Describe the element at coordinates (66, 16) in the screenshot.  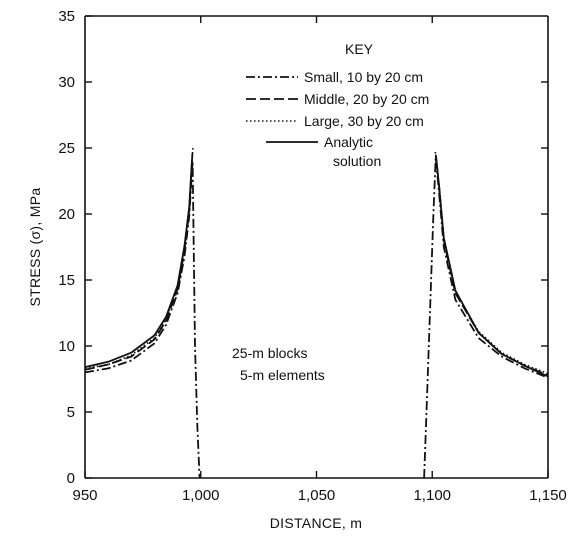
I see `y-tick-label: 35` at that location.